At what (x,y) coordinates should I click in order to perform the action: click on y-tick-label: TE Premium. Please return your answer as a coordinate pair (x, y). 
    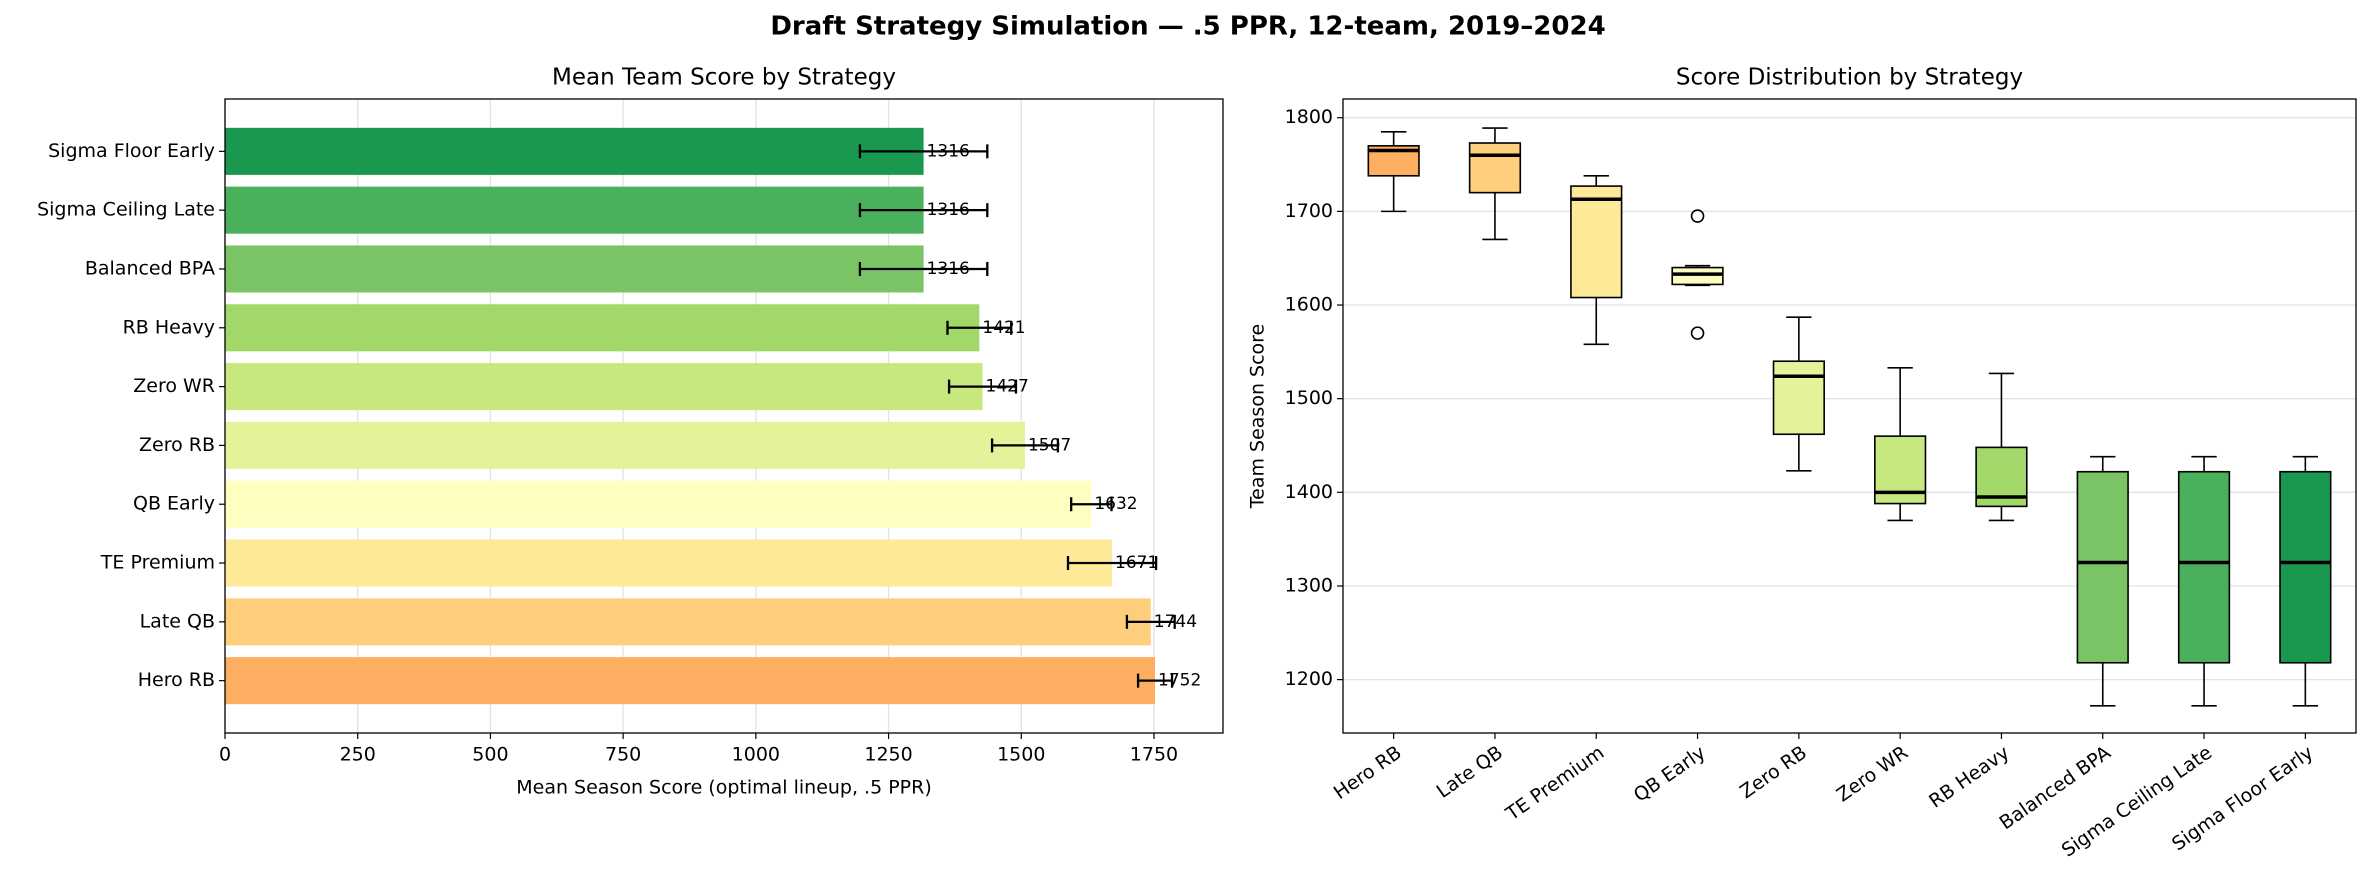
    Looking at the image, I should click on (157, 563).